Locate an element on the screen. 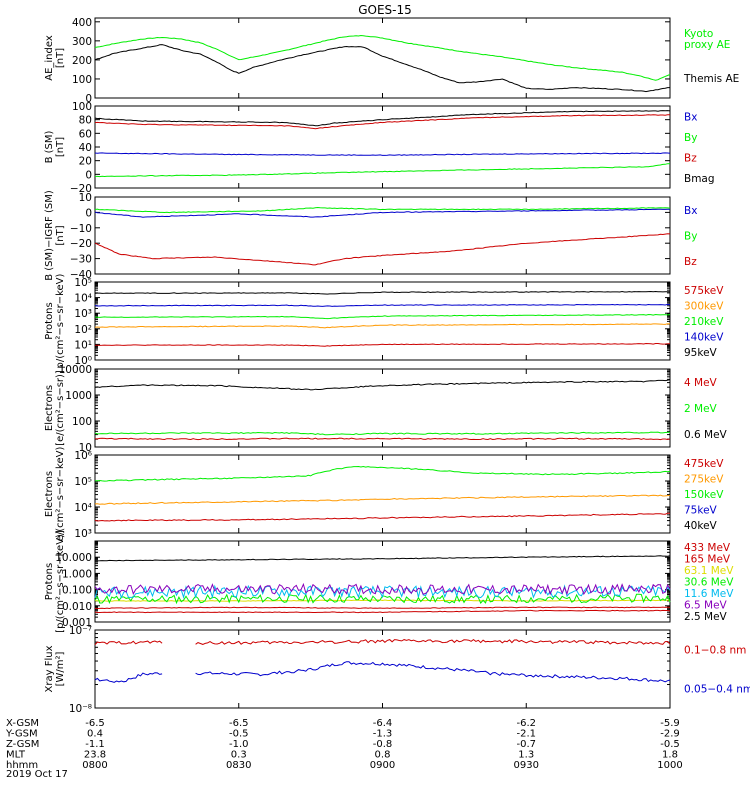 The height and width of the screenshot is (800, 750). y-axis-label: Electronse/(cm²−s−sr−keV) is located at coordinates (55, 494).